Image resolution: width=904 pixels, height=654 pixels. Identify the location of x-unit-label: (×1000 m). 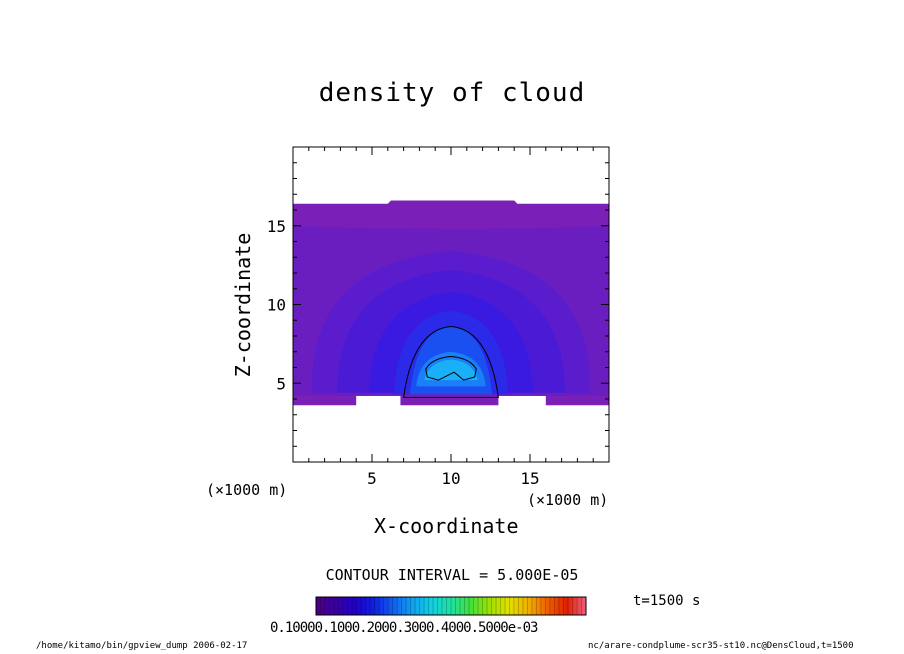
(568, 500).